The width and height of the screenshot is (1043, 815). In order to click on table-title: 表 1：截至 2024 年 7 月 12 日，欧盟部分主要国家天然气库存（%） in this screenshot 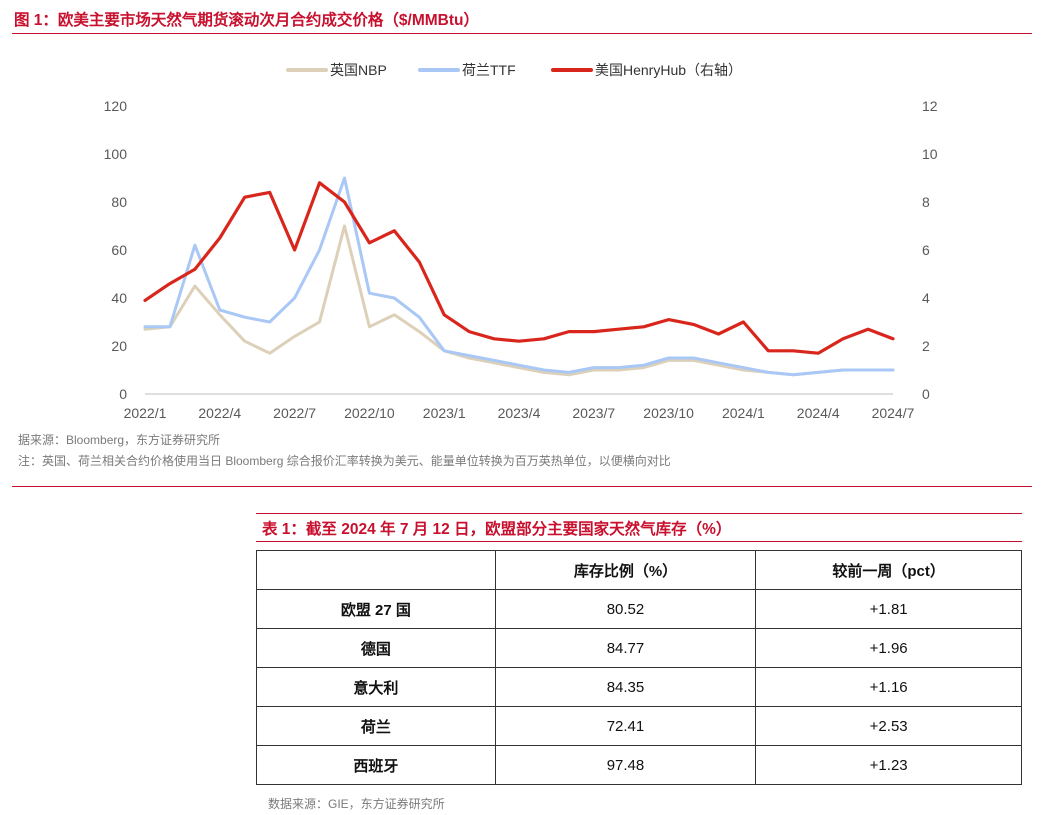, I will do `click(497, 529)`.